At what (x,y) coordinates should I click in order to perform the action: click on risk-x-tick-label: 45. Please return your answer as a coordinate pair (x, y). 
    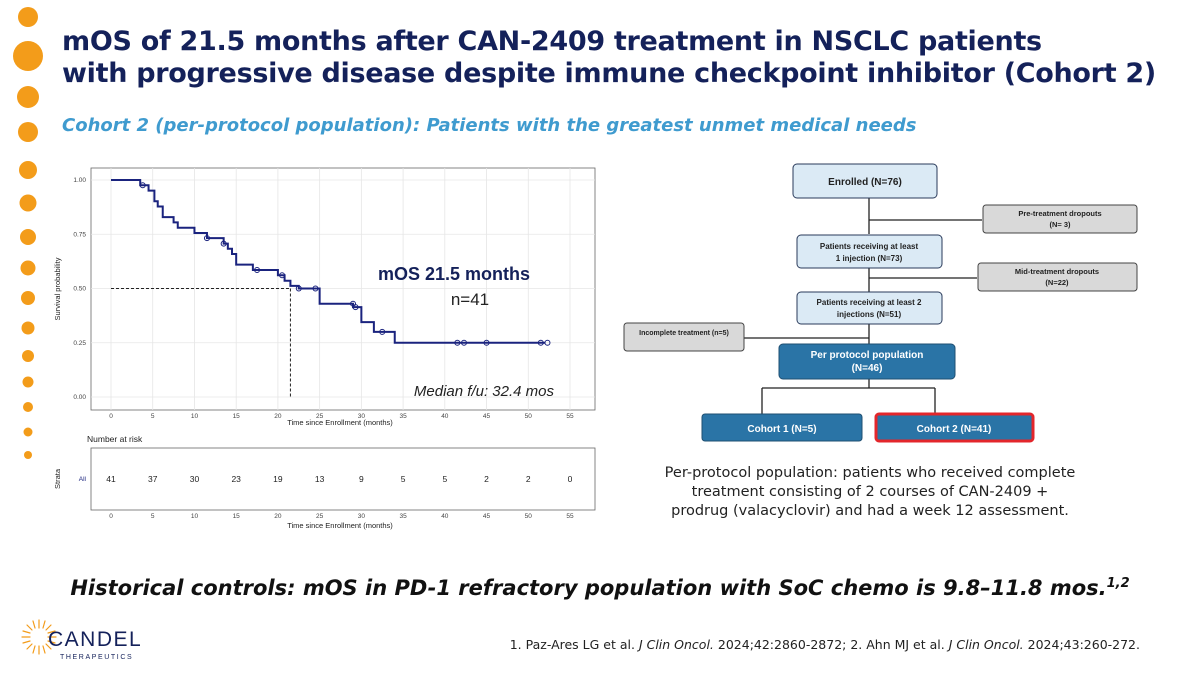
    Looking at the image, I should click on (487, 516).